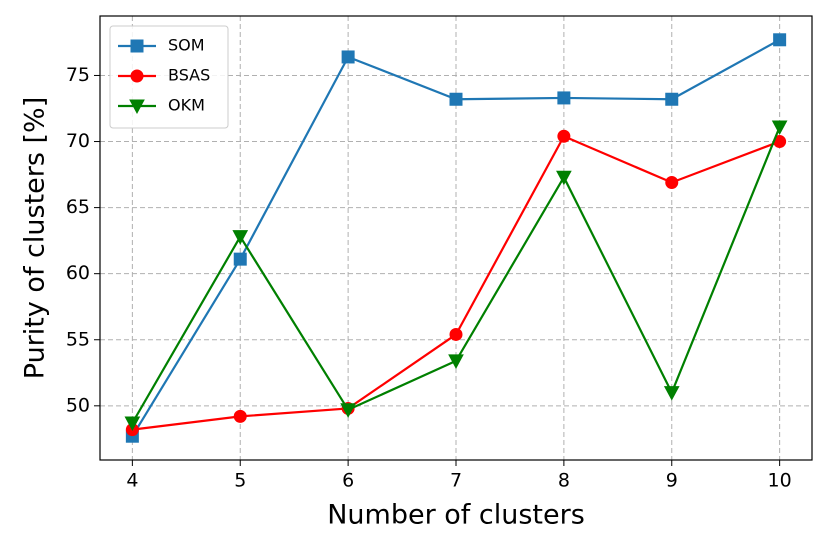  I want to click on y-tick-label: 55, so click(78, 339).